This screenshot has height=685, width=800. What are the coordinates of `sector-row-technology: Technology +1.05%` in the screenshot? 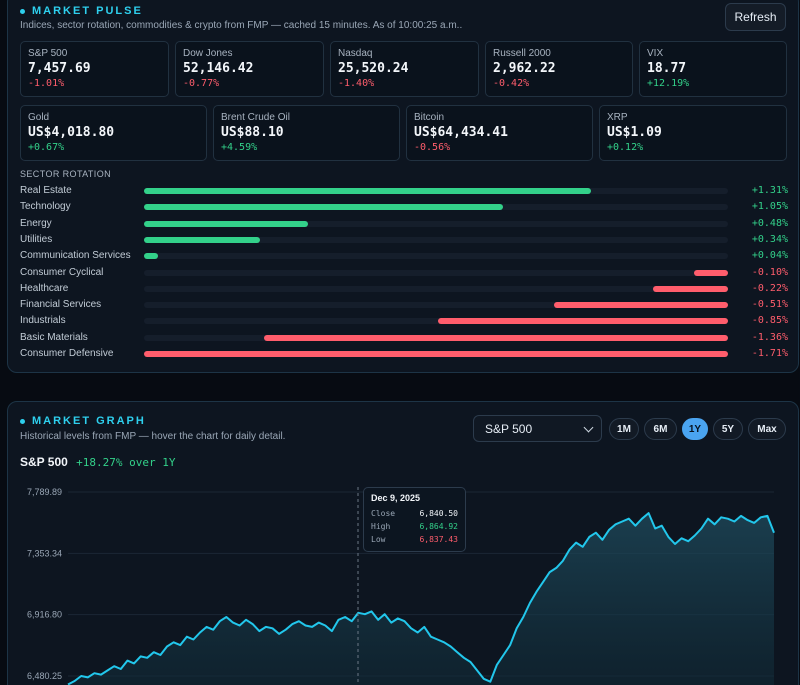 It's located at (404, 207).